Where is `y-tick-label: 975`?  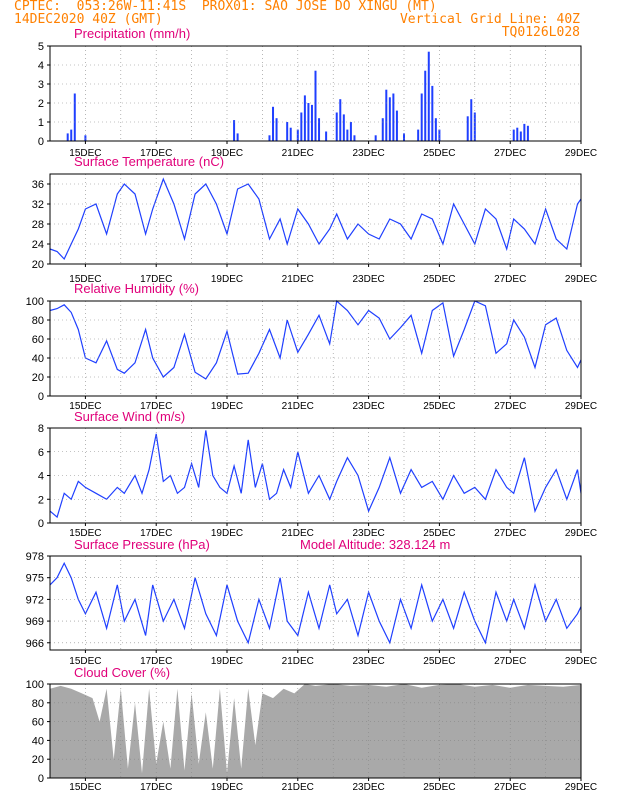 y-tick-label: 975 is located at coordinates (35, 579).